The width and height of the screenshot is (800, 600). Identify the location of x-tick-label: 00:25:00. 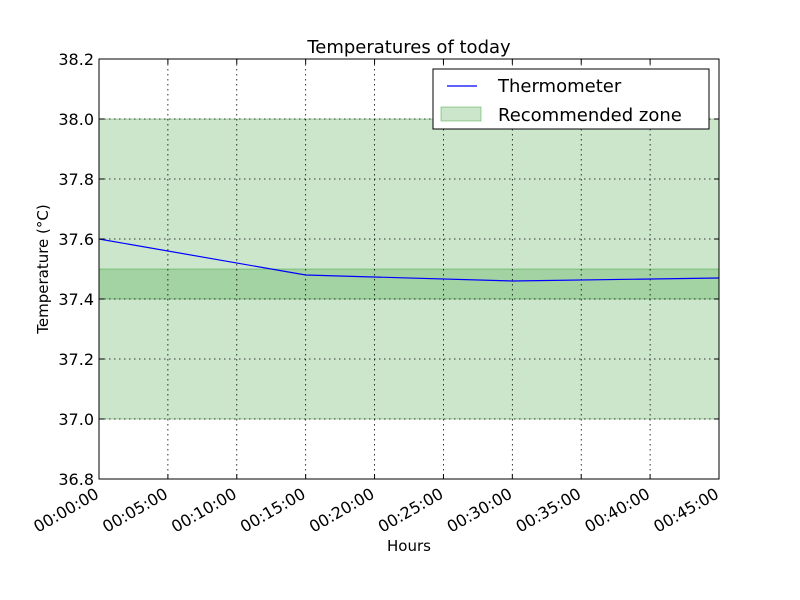
(411, 510).